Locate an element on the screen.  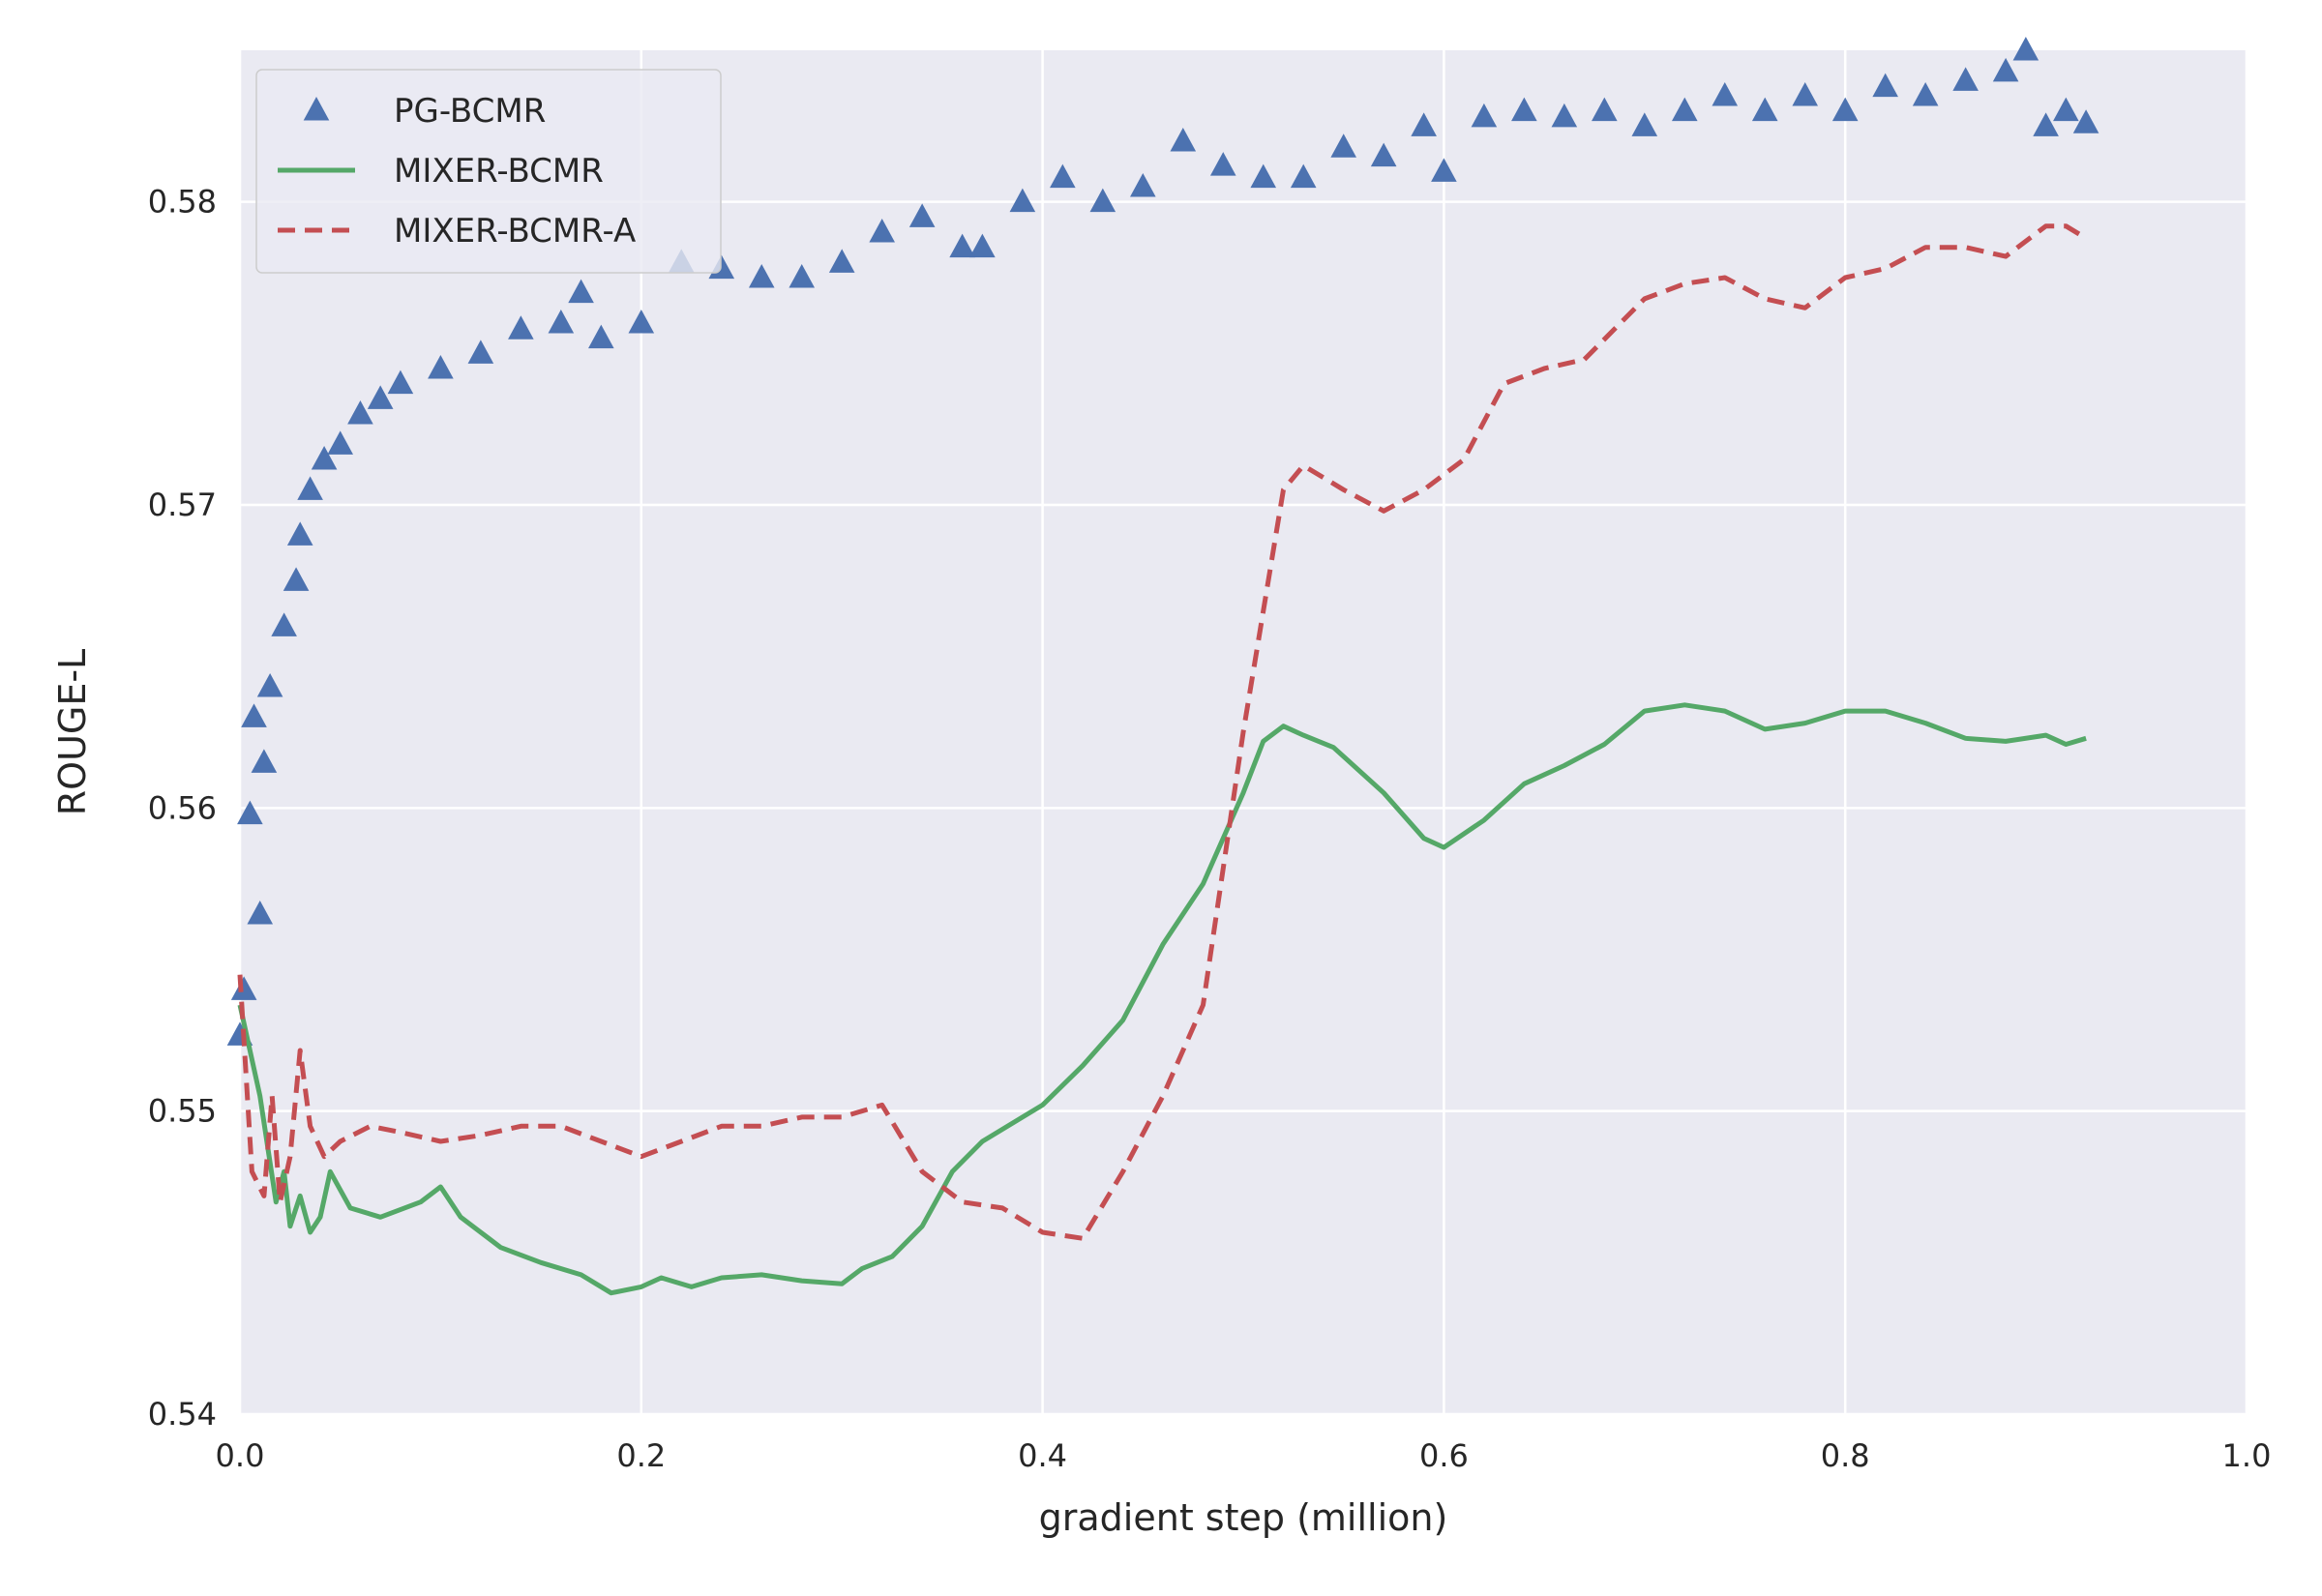
legend-label: MIXER-BCMR is located at coordinates (499, 171).